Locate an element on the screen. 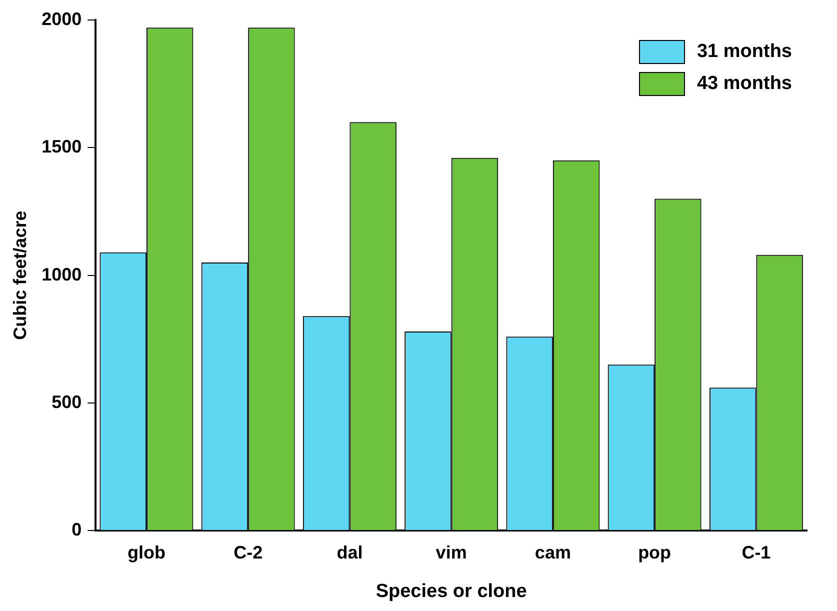 The height and width of the screenshot is (611, 837). y-axis-title: Cubic feet/acre is located at coordinates (20, 275).